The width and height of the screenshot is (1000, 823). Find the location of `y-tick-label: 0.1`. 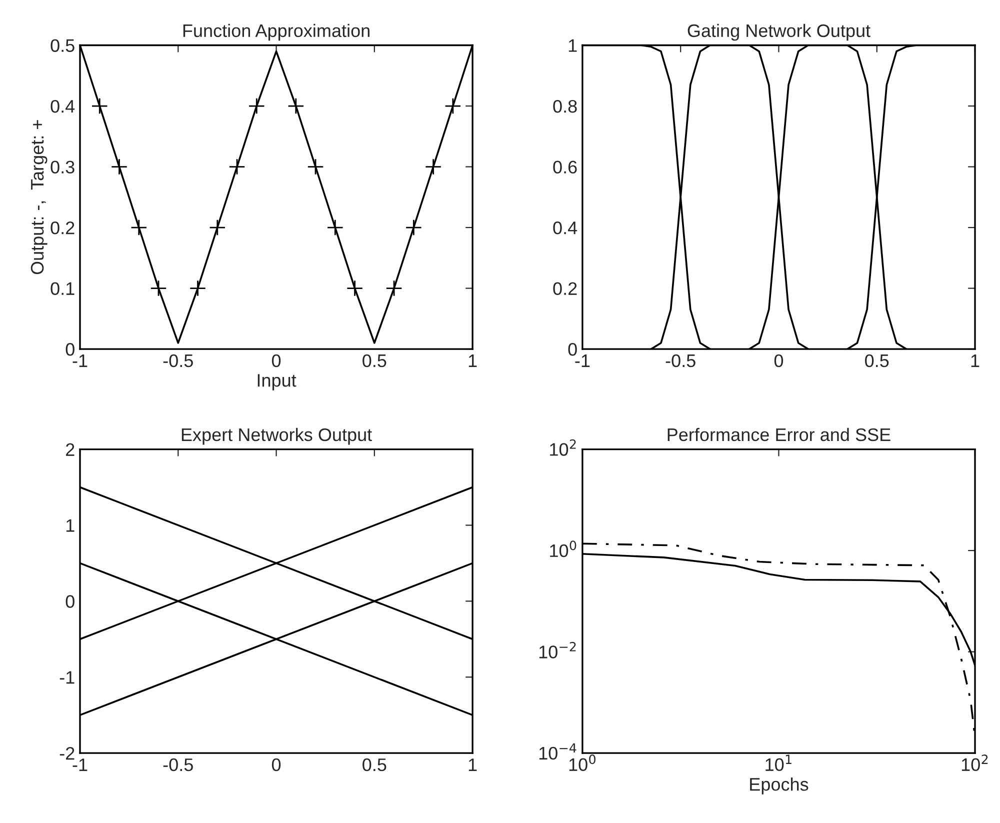

y-tick-label: 0.1 is located at coordinates (62, 288).